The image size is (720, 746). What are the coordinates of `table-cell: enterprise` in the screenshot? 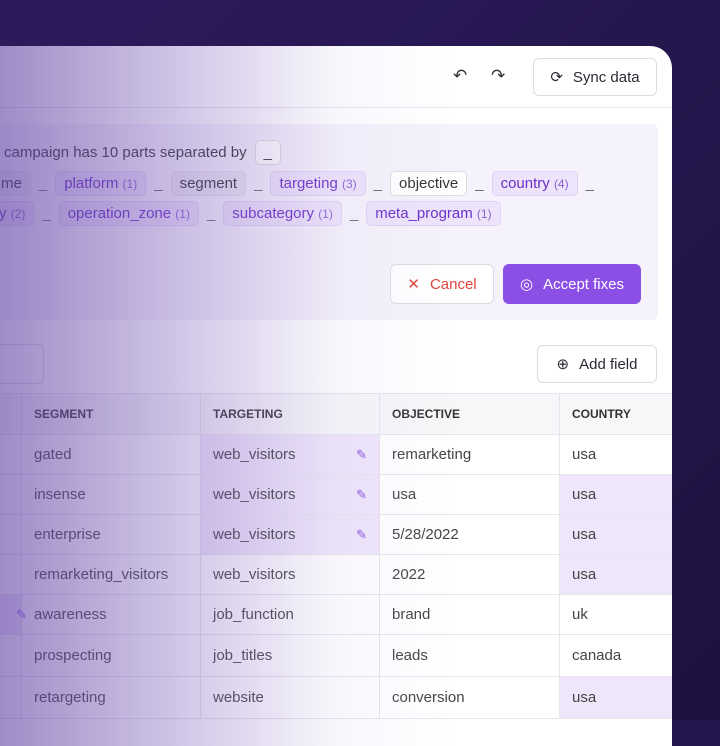 It's located at (111, 534).